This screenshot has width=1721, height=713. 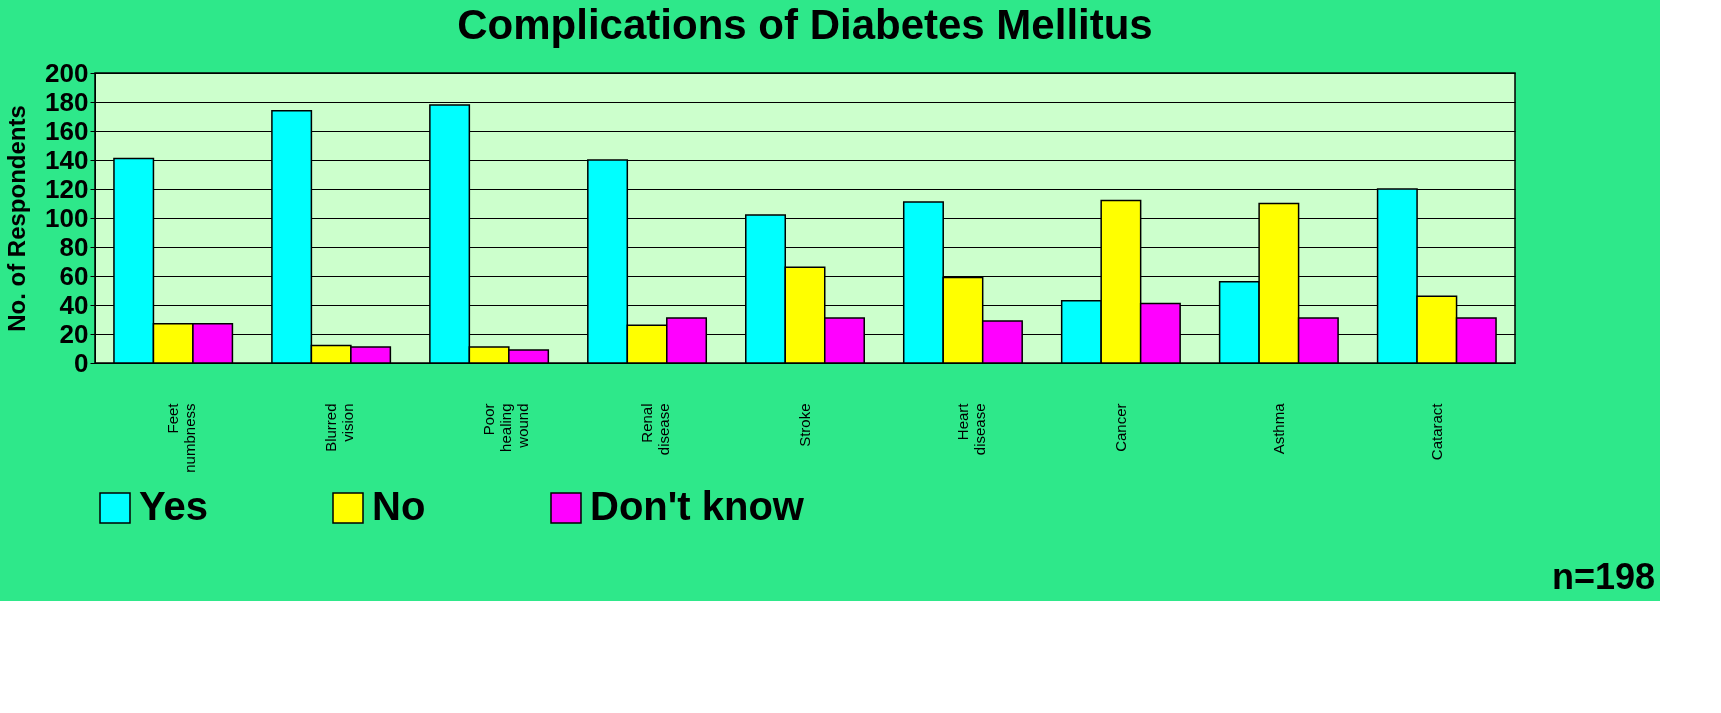 What do you see at coordinates (74, 333) in the screenshot?
I see `y-tick-label: 20` at bounding box center [74, 333].